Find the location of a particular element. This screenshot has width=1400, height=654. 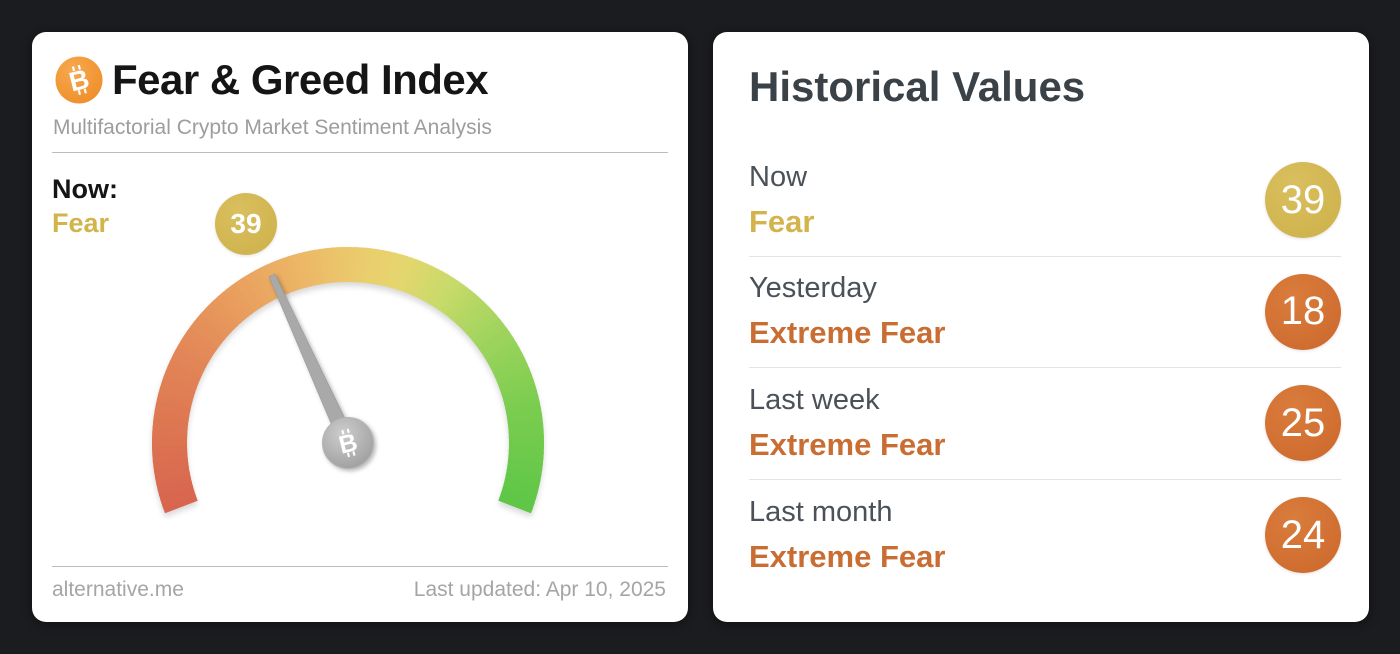

bitcoin-icon: B is located at coordinates (79, 80).